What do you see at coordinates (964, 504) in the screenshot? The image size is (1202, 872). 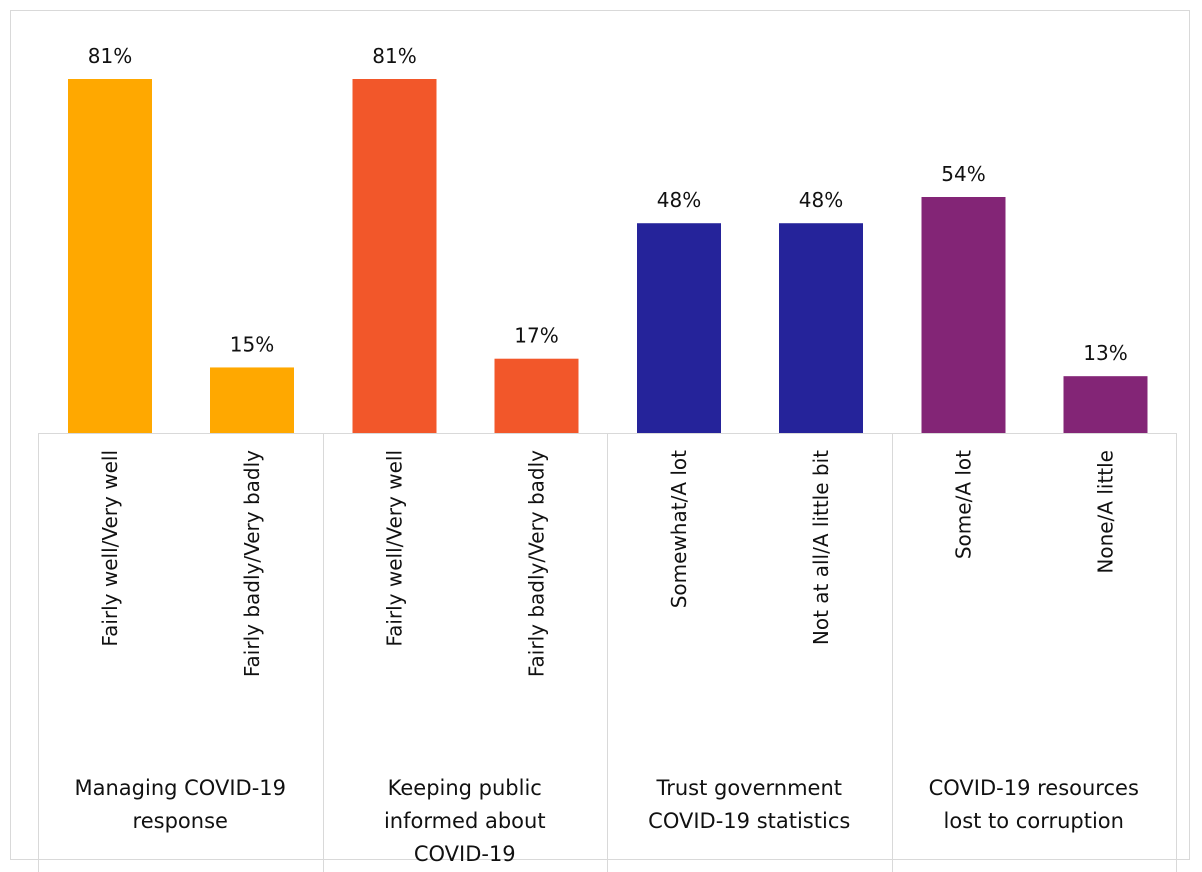 I see `category-tick-label: Some/A lot` at bounding box center [964, 504].